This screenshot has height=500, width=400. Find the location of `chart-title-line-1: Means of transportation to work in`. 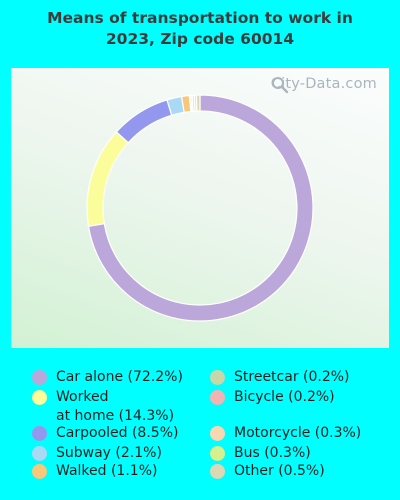

chart-title-line-1: Means of transportation to work in is located at coordinates (200, 18).